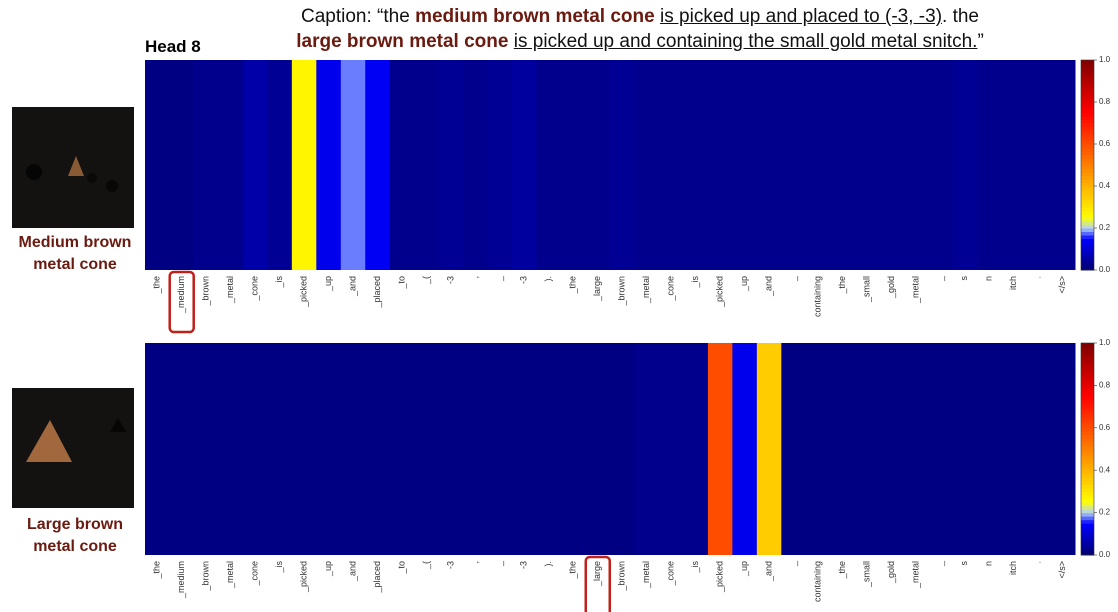 This screenshot has width=1118, height=612. I want to click on x-tick-label: containing, so click(817, 296).